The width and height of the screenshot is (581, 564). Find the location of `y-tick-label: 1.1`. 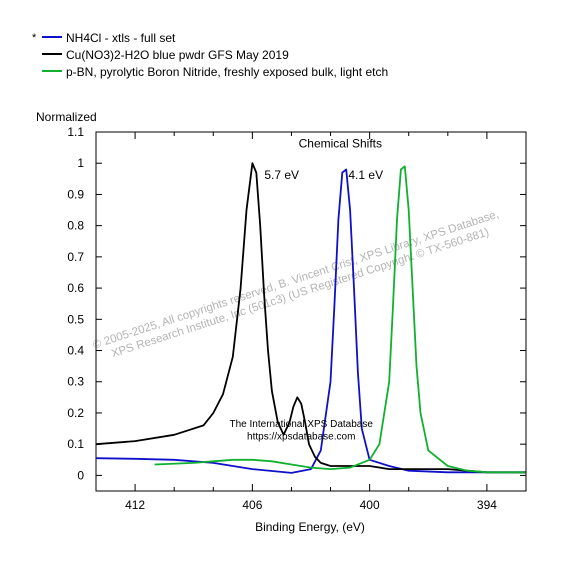

y-tick-label: 1.1 is located at coordinates (75, 132).